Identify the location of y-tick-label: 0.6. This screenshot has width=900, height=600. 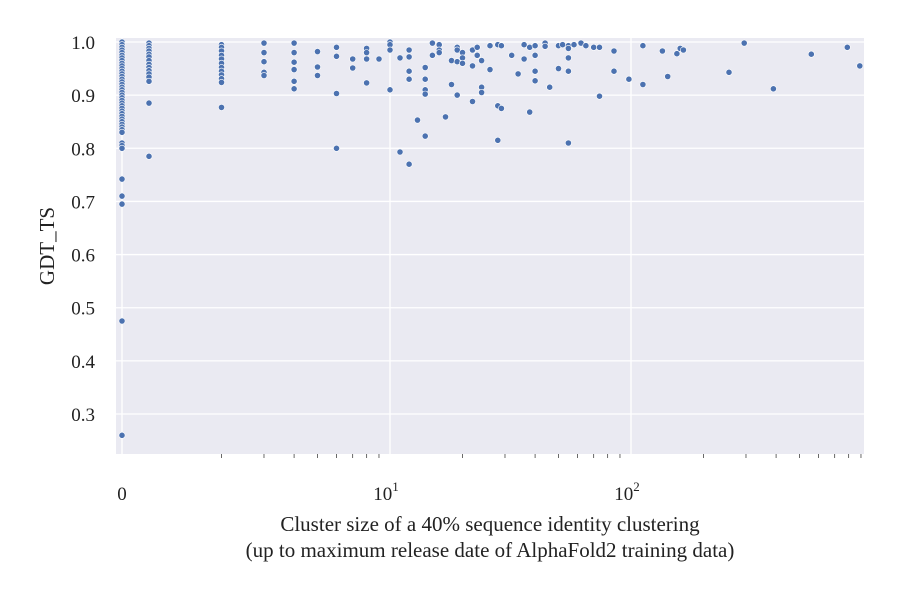
(83, 256).